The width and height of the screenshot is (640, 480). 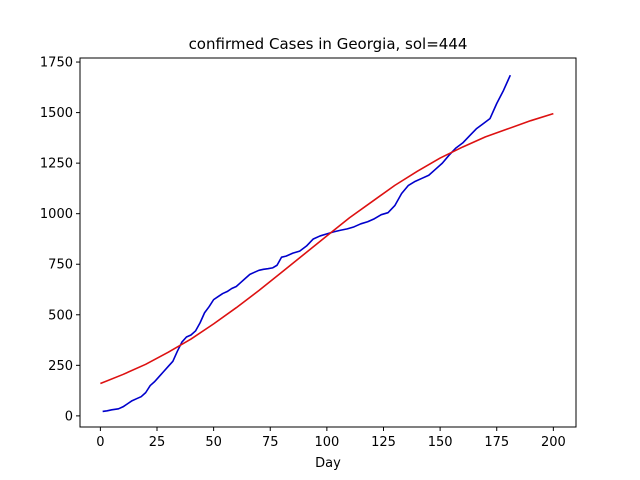 What do you see at coordinates (60, 315) in the screenshot?
I see `y-tick-label: 500` at bounding box center [60, 315].